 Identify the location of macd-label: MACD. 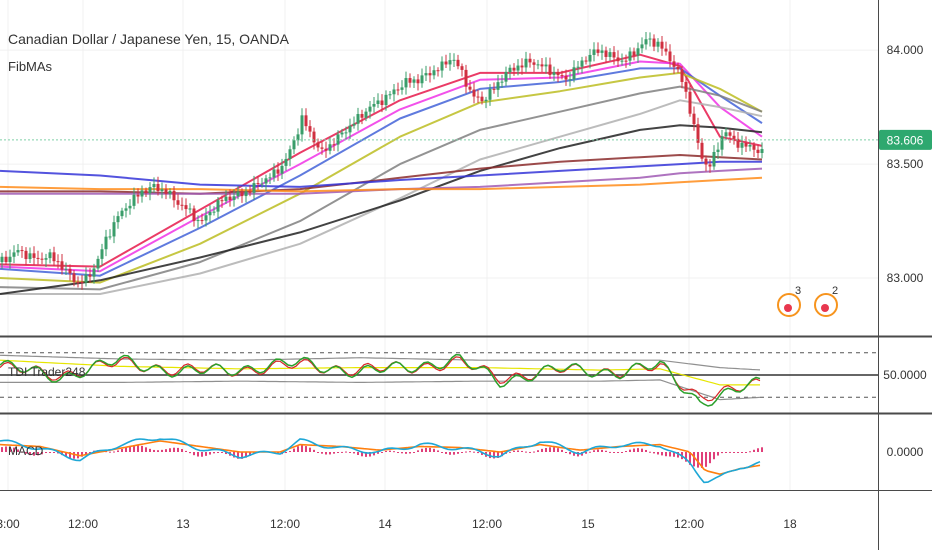
(26, 451).